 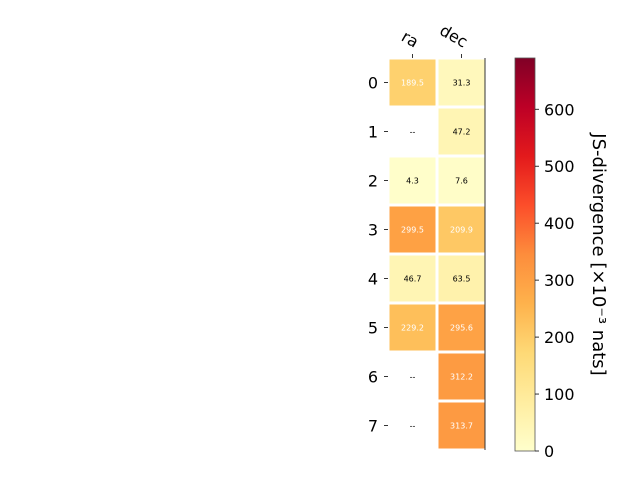 I want to click on row-label-2: 2, so click(x=373, y=181).